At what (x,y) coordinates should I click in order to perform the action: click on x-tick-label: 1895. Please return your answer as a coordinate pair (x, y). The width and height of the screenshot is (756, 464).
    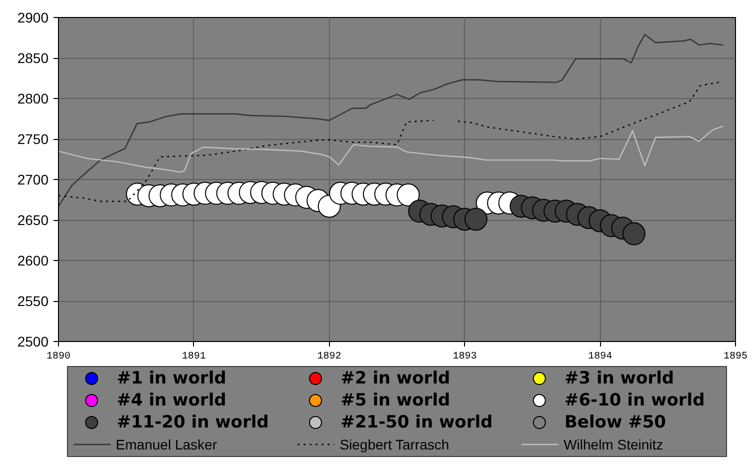
    Looking at the image, I should click on (736, 357).